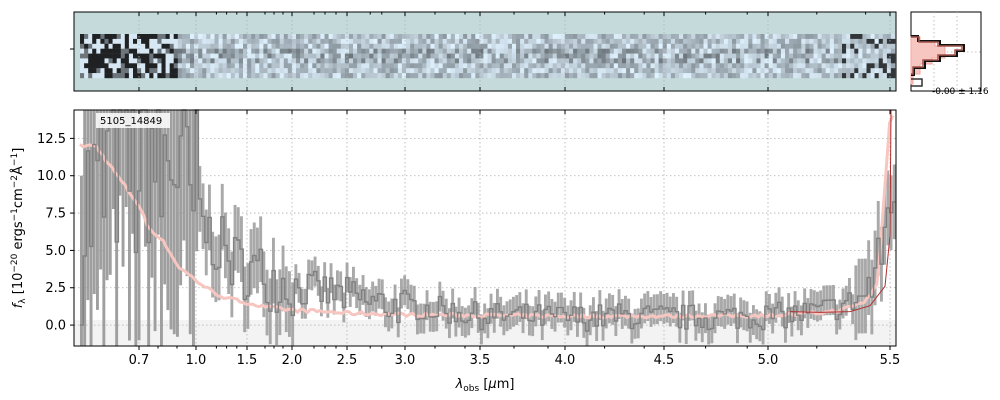  Describe the element at coordinates (88, 205) in the screenshot. I see `data-error-bar` at that location.